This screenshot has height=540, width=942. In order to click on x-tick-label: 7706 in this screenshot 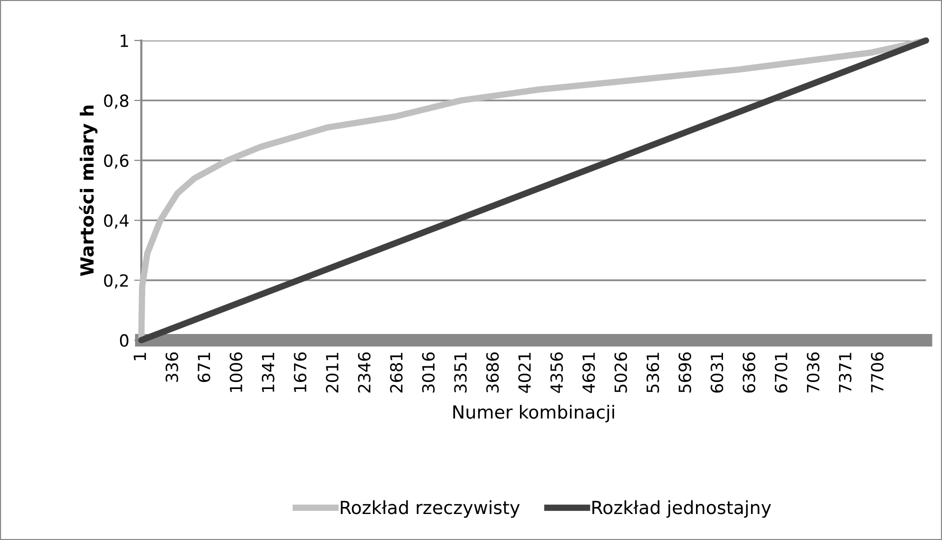, I will do `click(877, 372)`.